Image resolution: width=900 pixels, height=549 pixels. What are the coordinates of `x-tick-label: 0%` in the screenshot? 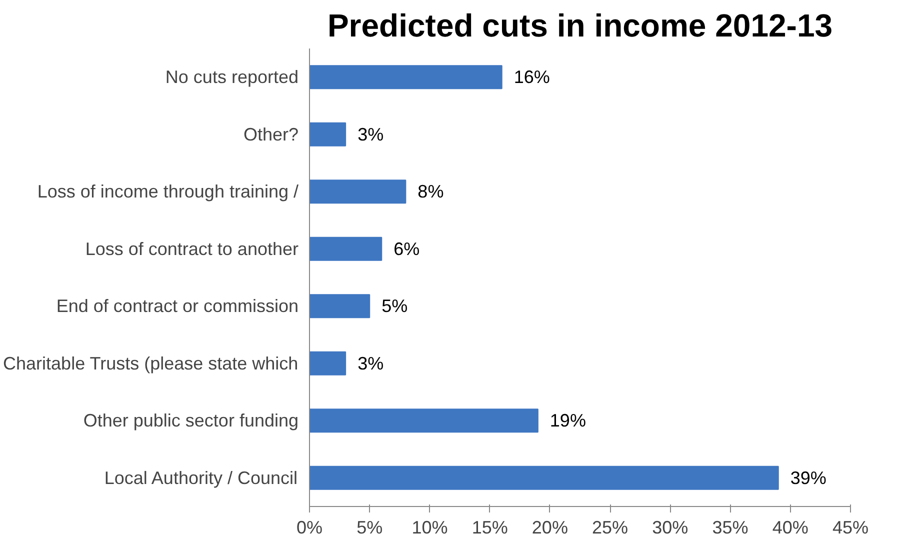 It's located at (309, 528).